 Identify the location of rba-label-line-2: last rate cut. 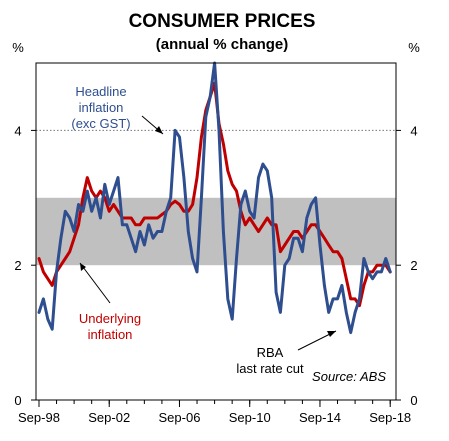
(270, 368).